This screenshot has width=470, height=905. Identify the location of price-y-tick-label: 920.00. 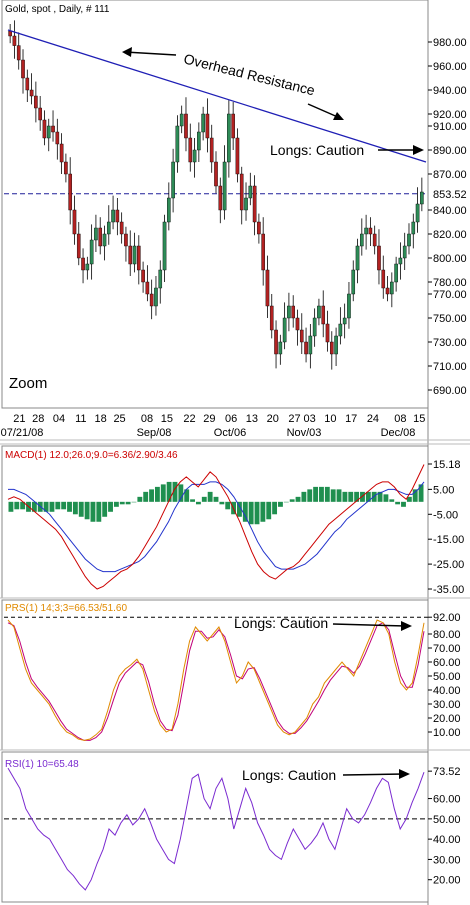
(450, 115).